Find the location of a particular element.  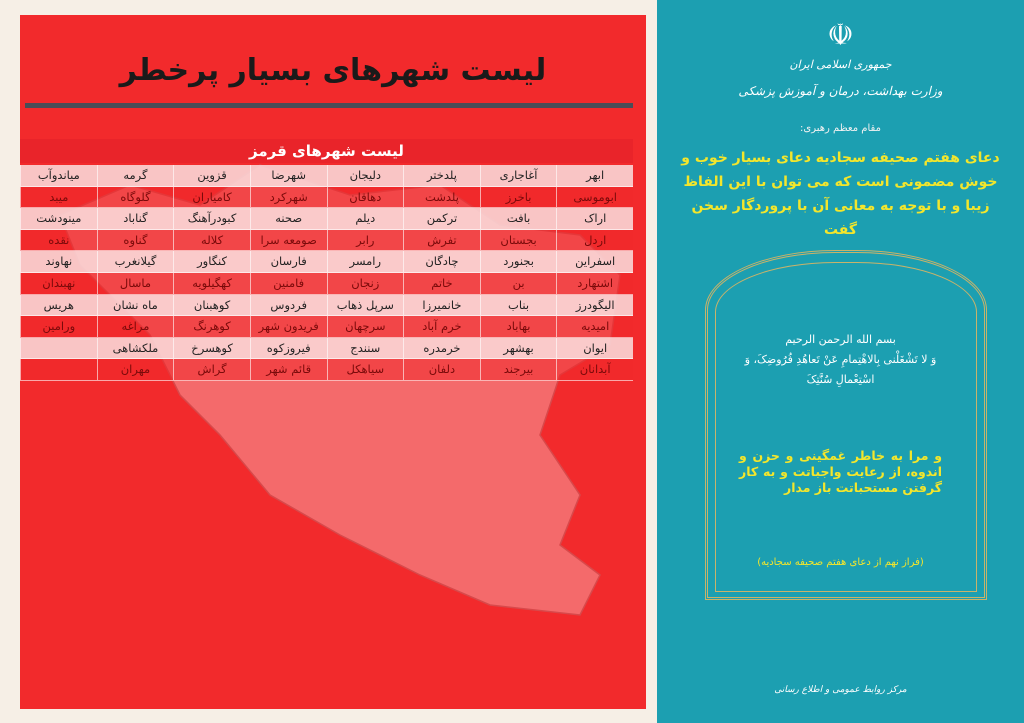

city-cell: سرپل ذهاب is located at coordinates (365, 305).